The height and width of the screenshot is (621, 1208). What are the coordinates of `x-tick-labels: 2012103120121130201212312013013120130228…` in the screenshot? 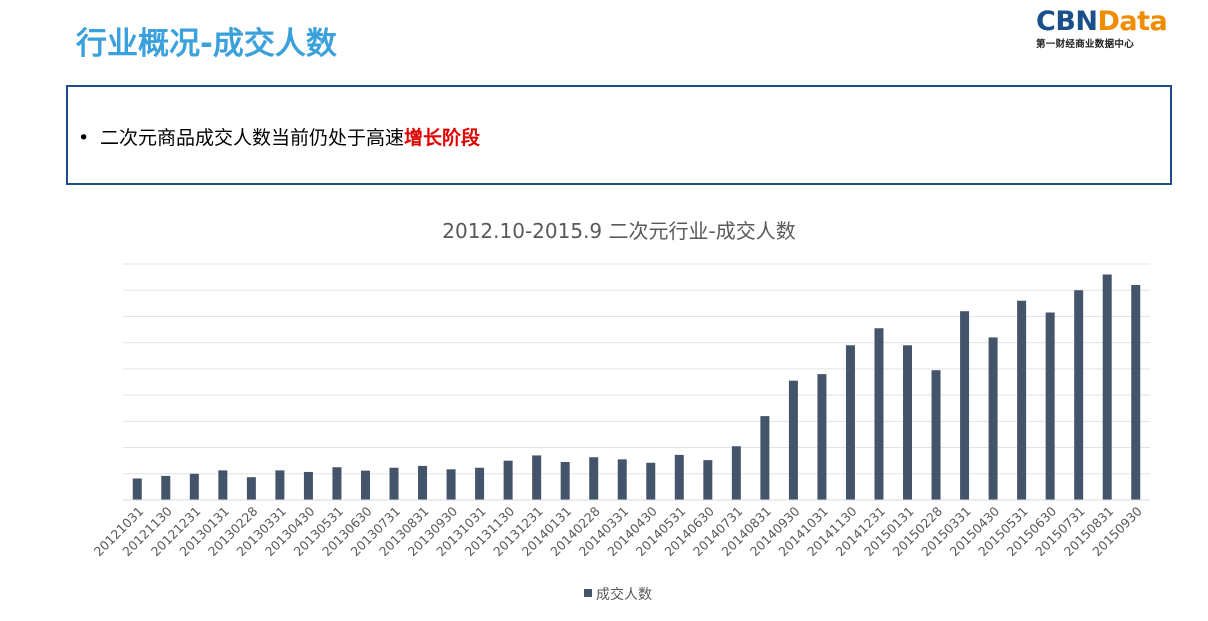 It's located at (618, 531).